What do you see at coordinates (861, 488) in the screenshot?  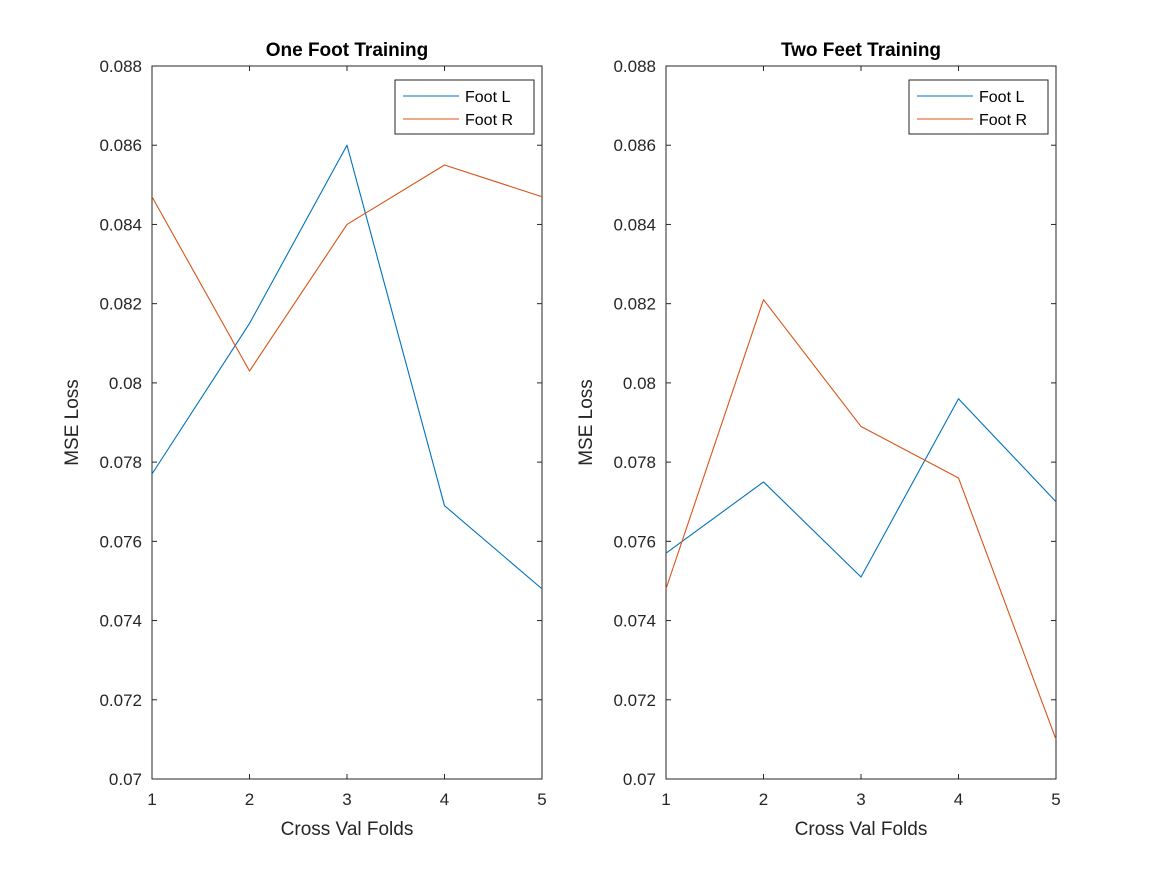 I see `series-line-foot-l` at bounding box center [861, 488].